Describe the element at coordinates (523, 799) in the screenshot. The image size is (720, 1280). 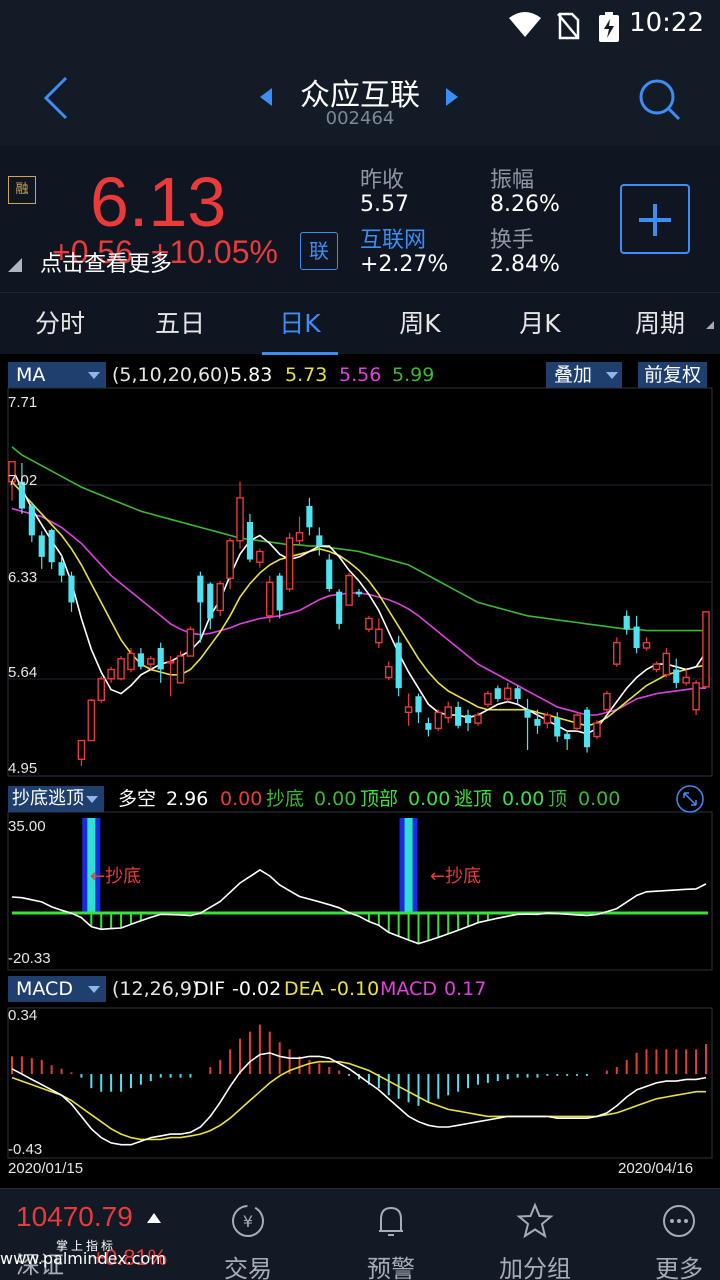
I see `taoding-value: 0.00` at that location.